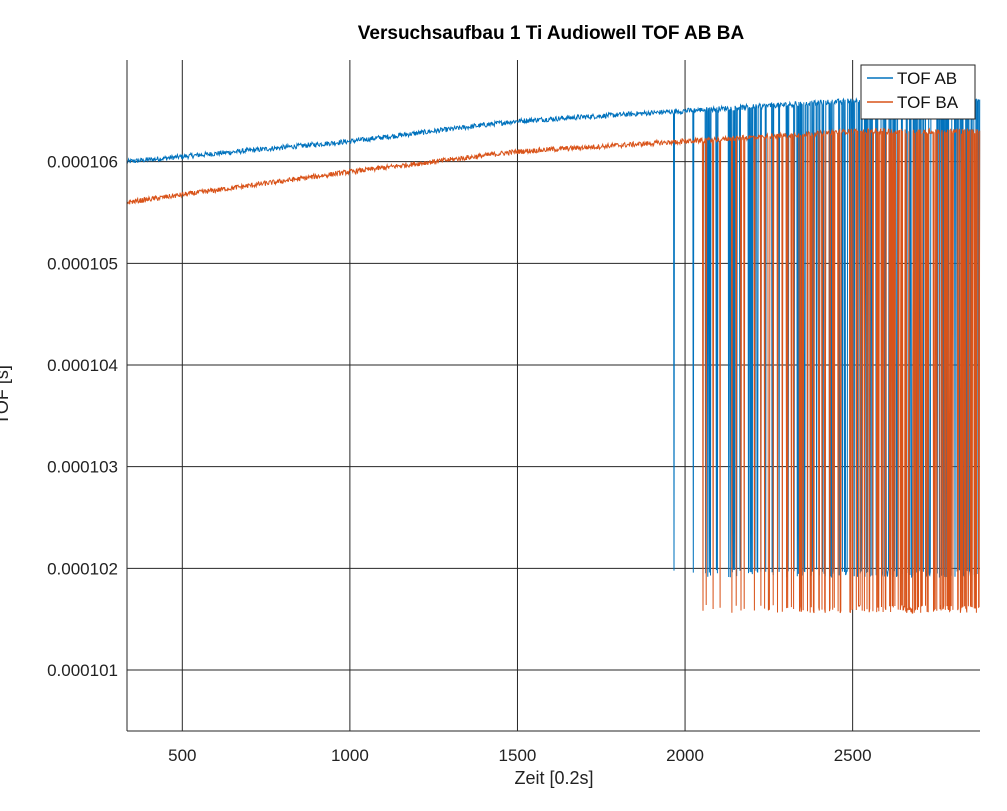  I want to click on y-tick-label: 0.000105, so click(82, 263).